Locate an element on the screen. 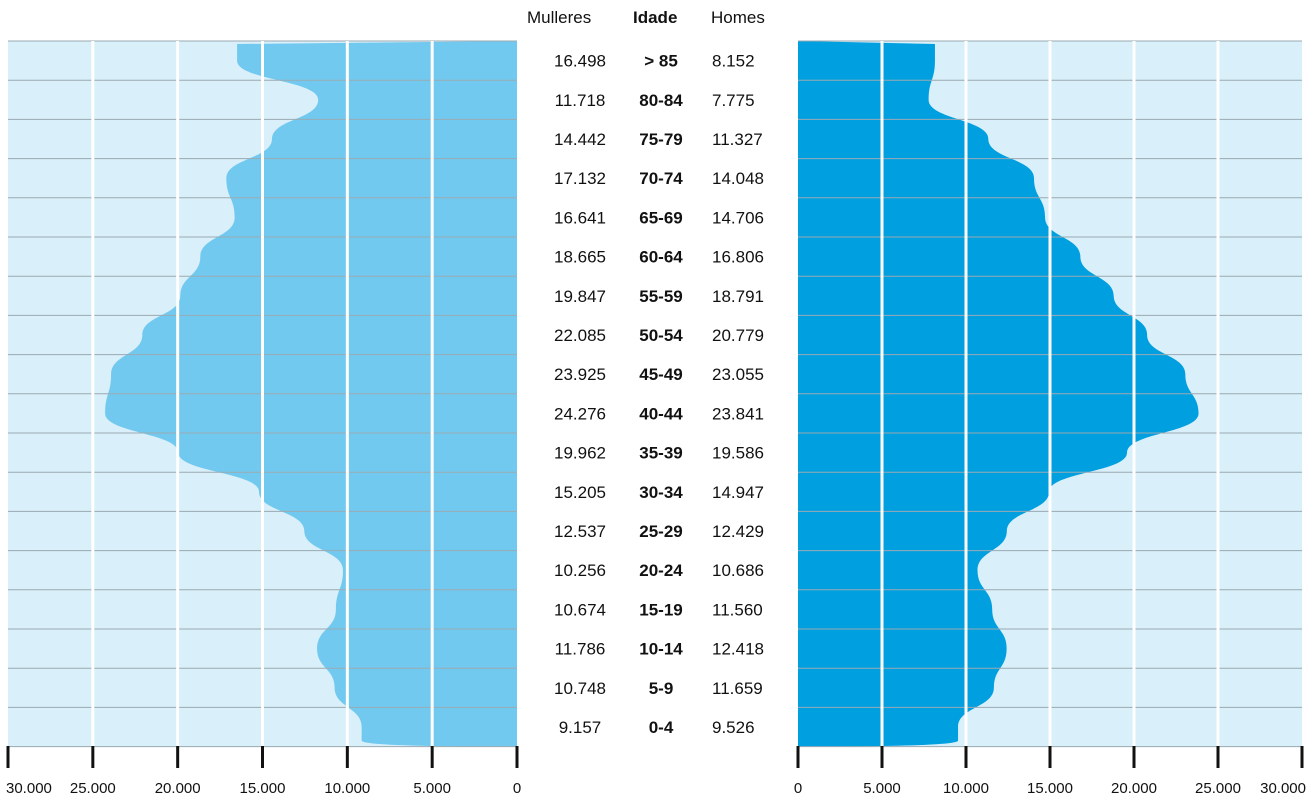 The width and height of the screenshot is (1309, 799). women-tick-label: 10.000 is located at coordinates (347, 788).